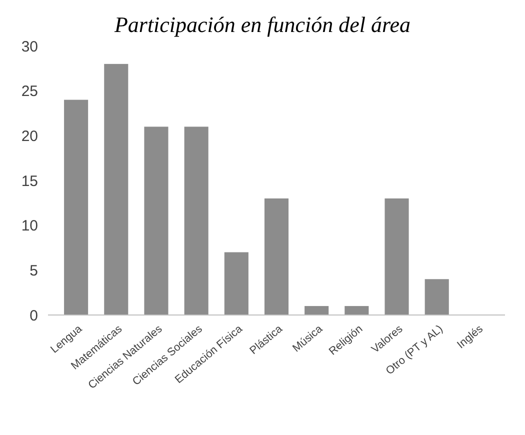  What do you see at coordinates (29, 136) in the screenshot?
I see `y-tick-label: 20` at bounding box center [29, 136].